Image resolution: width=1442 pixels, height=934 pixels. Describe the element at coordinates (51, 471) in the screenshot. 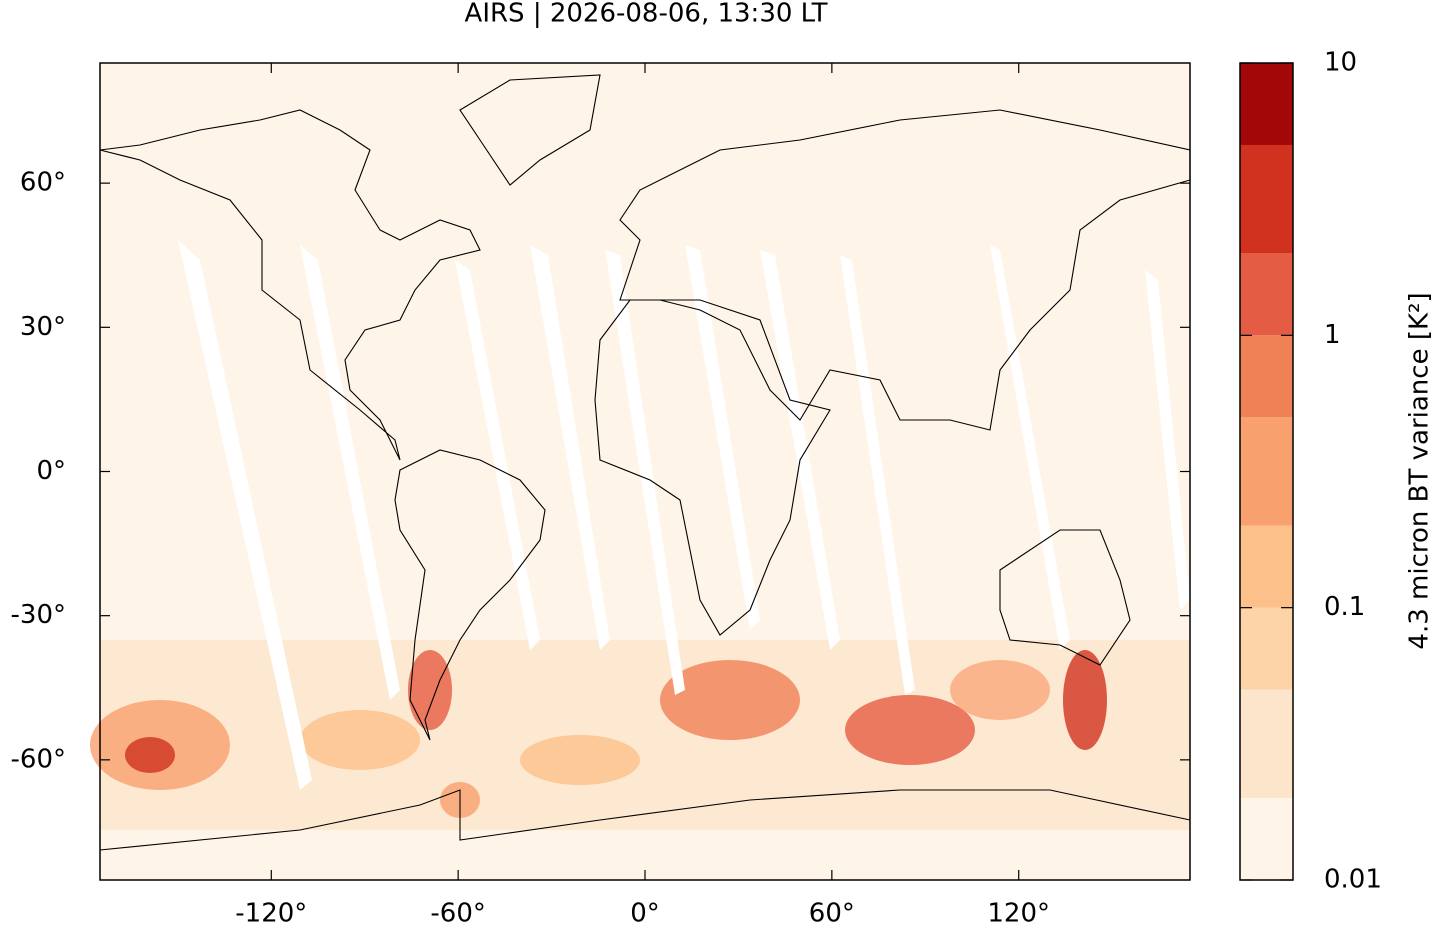

I see `y-tick-label: 0°` at that location.